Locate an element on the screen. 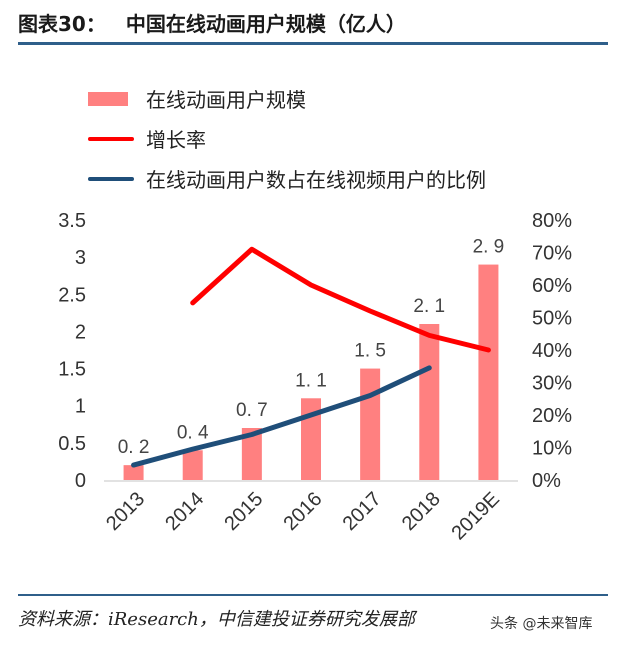 The height and width of the screenshot is (646, 624). x-tick-label: 2018 is located at coordinates (421, 511).